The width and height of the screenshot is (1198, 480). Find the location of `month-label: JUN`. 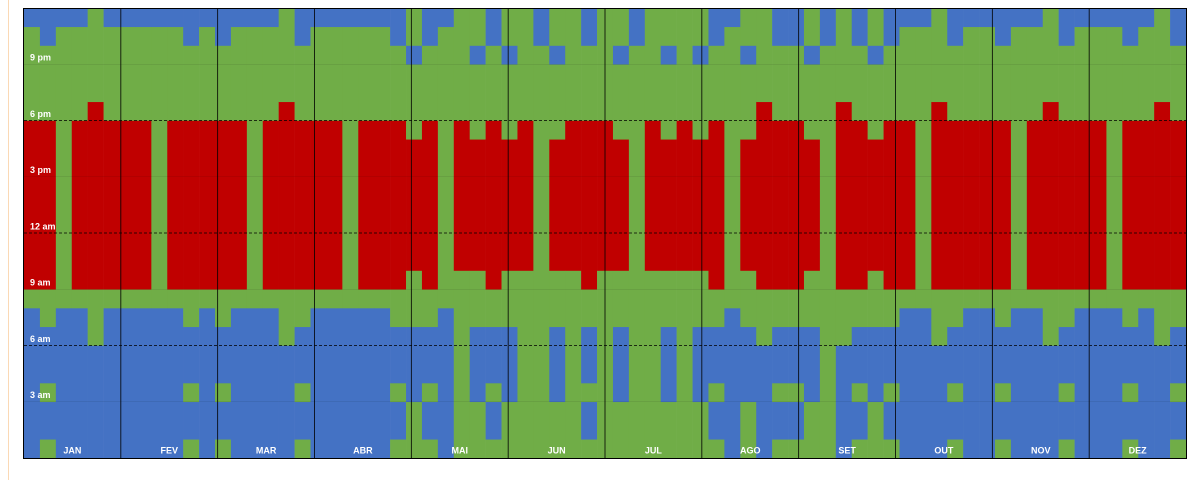

month-label: JUN is located at coordinates (557, 450).